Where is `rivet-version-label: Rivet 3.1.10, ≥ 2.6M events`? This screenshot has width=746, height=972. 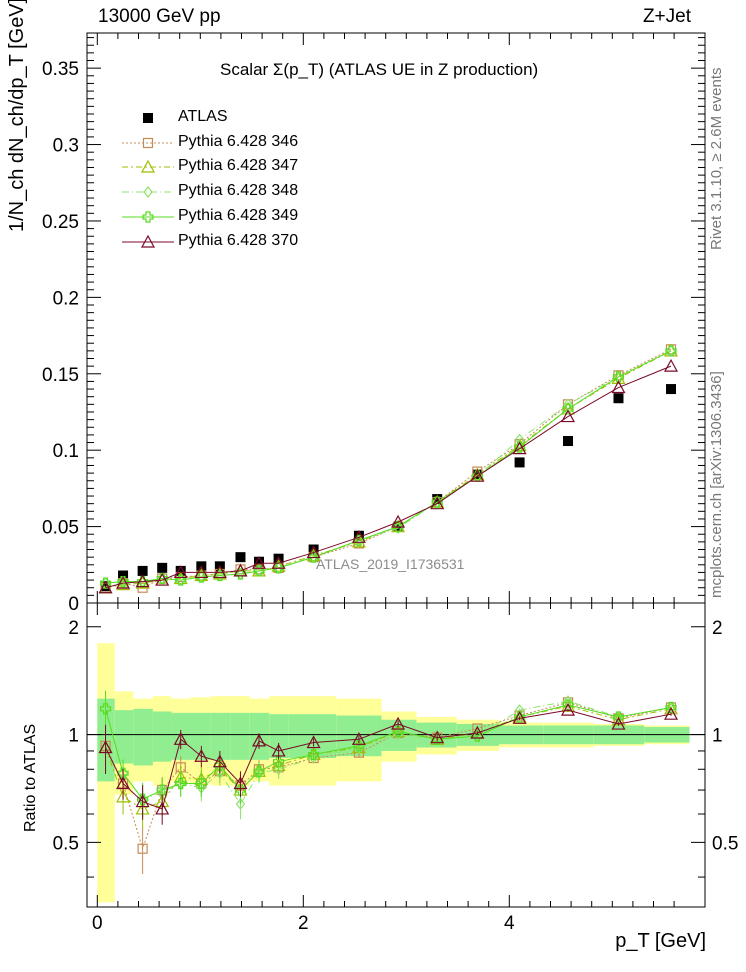 rivet-version-label: Rivet 3.1.10, ≥ 2.6M events is located at coordinates (716, 159).